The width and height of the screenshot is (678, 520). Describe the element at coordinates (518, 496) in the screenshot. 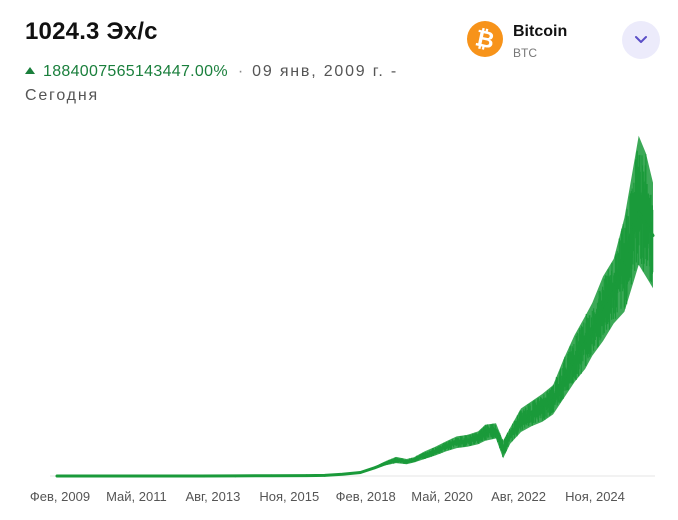

I see `x-tick-label: Авг, 2022` at that location.